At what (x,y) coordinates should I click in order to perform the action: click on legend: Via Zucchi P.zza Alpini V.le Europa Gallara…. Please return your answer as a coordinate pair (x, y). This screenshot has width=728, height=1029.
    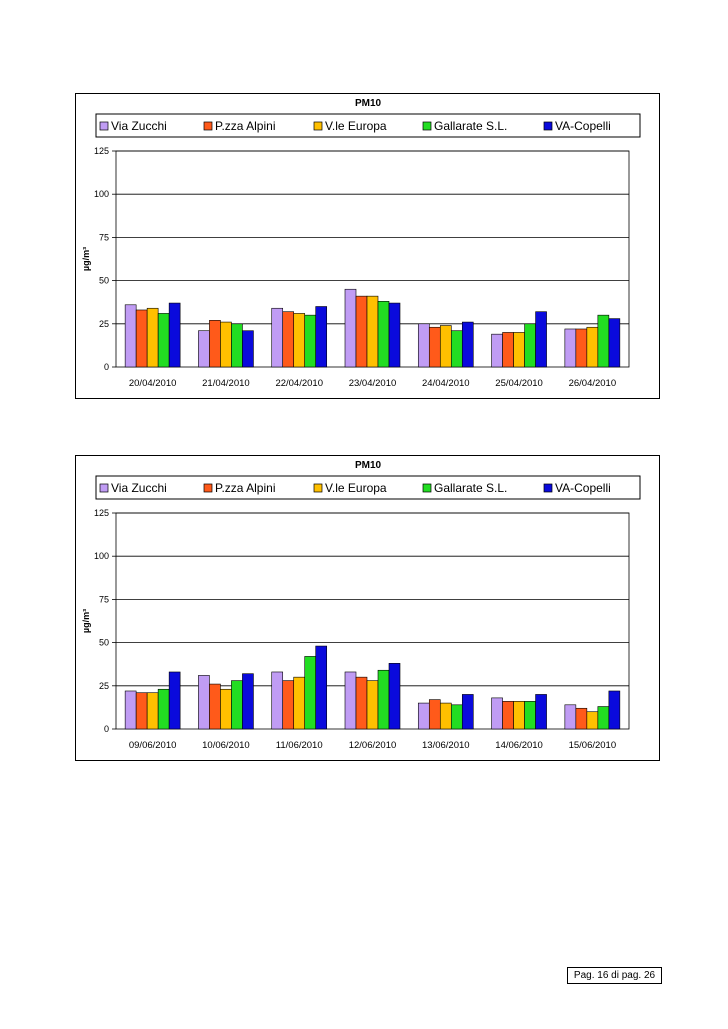
    Looking at the image, I should click on (368, 125).